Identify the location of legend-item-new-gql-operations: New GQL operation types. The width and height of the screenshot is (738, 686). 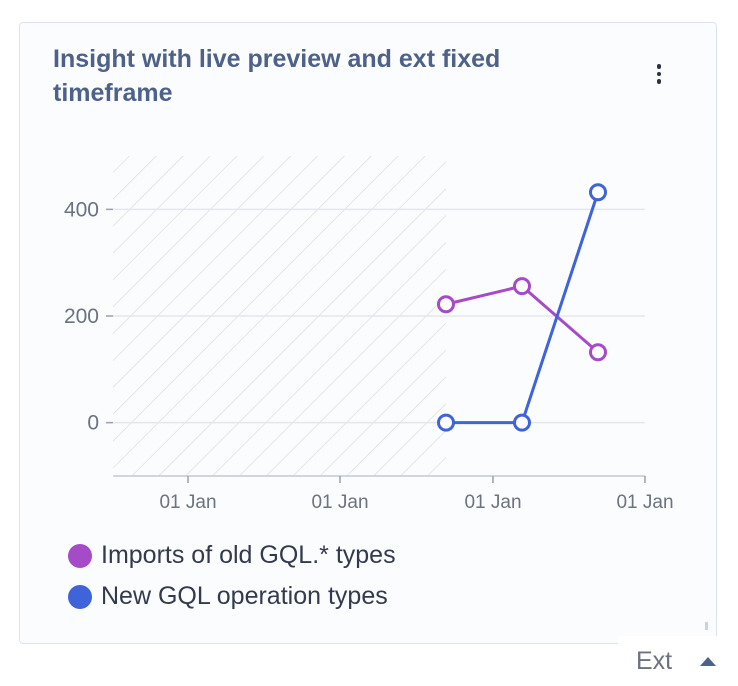
(232, 596).